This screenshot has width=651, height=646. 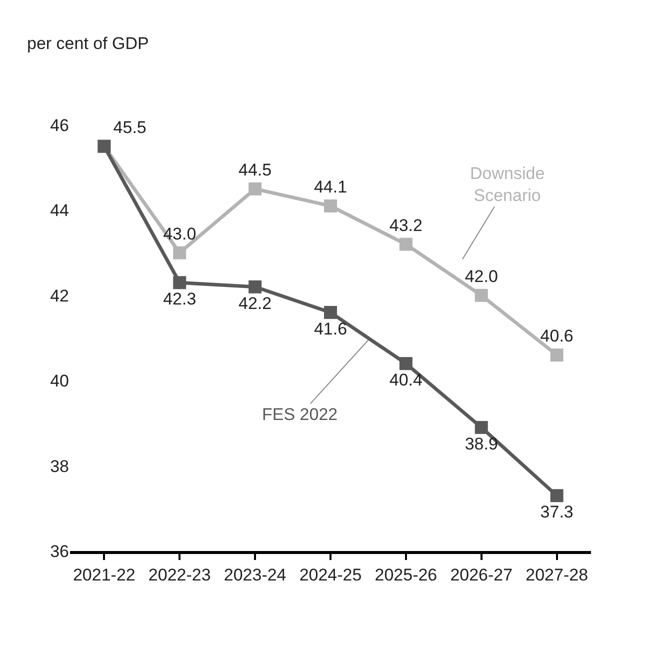 I want to click on y-tick-label: 42, so click(x=59, y=296).